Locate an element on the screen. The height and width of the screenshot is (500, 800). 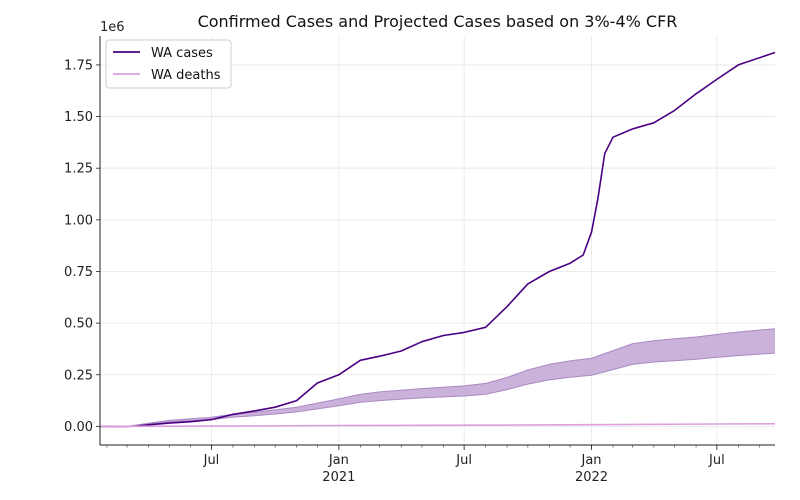
y-tick-label: 0.50 is located at coordinates (78, 324).